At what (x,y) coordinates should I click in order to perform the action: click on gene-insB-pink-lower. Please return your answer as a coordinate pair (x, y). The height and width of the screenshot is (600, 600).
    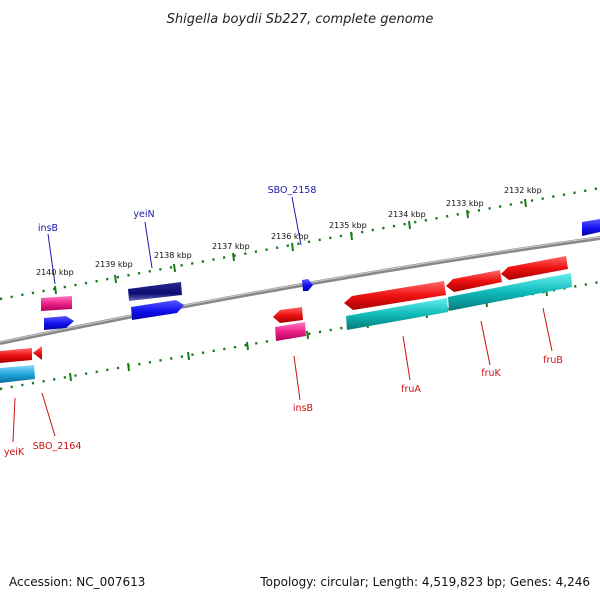
    Looking at the image, I should click on (290, 331).